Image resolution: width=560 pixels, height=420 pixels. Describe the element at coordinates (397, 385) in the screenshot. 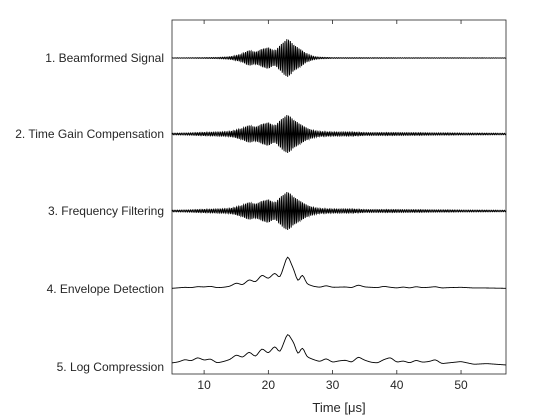

I see `x-tick-label: 40` at that location.